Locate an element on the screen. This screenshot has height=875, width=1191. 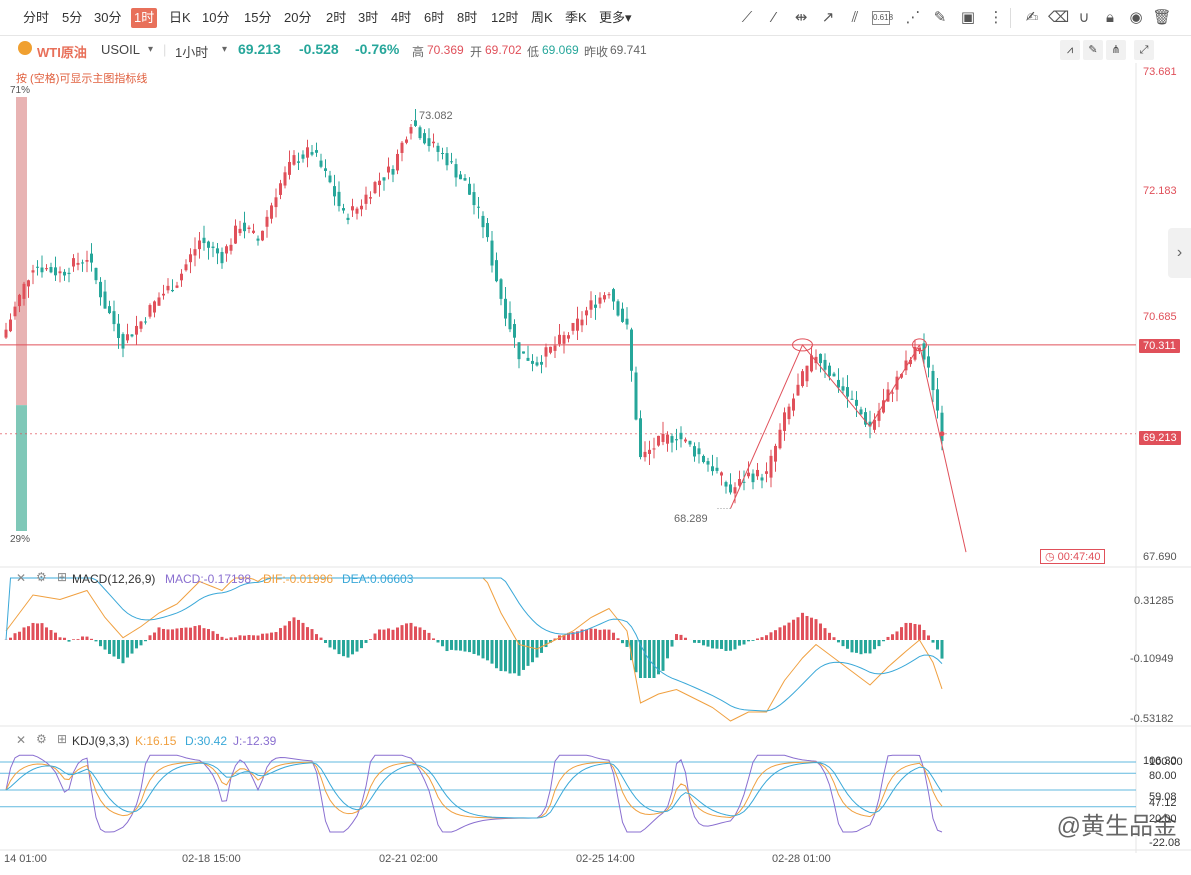
macd-close-icon: ✕ is located at coordinates (21, 578).